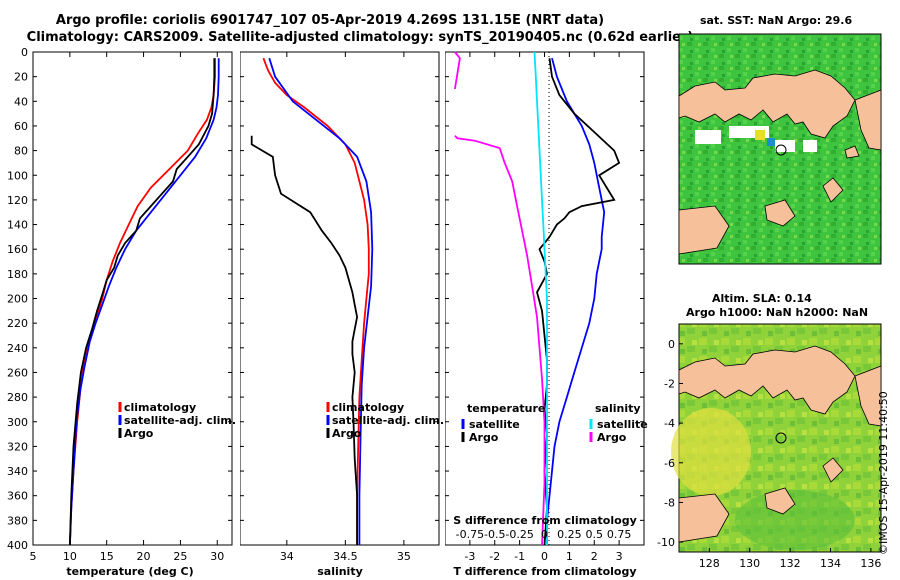  What do you see at coordinates (669, 502) in the screenshot?
I see `map-lat-label: -8` at bounding box center [669, 502].